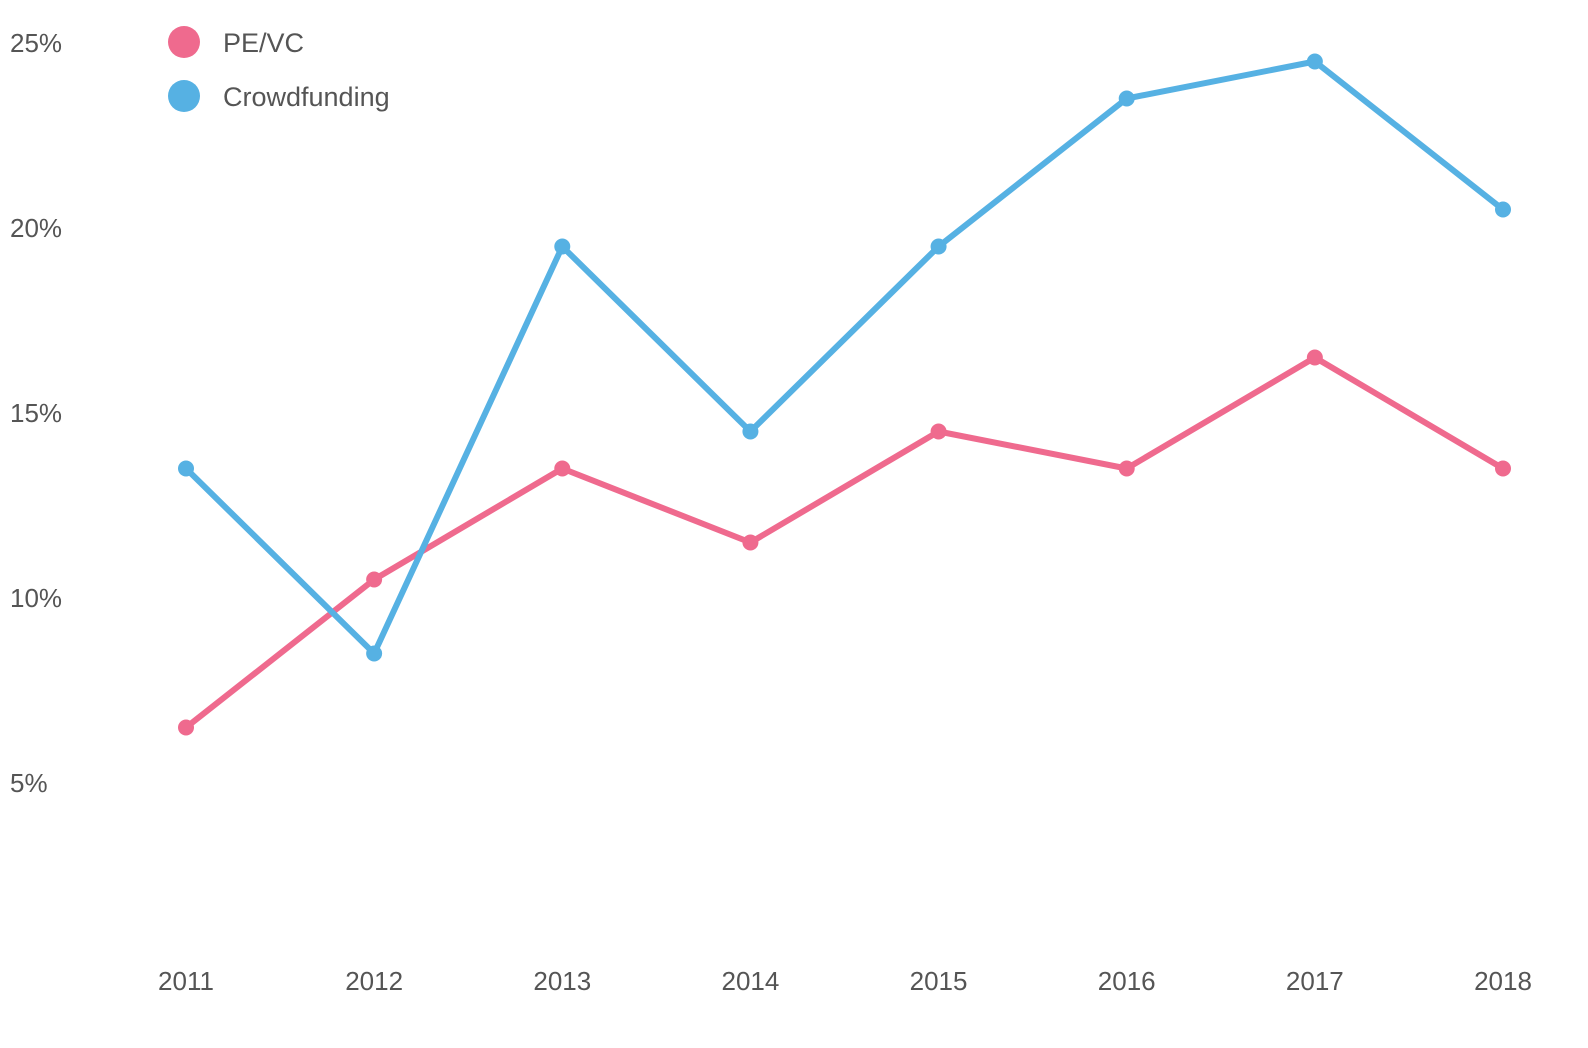 The height and width of the screenshot is (1048, 1588). Describe the element at coordinates (1503, 981) in the screenshot. I see `x-tick-label: 2018` at that location.